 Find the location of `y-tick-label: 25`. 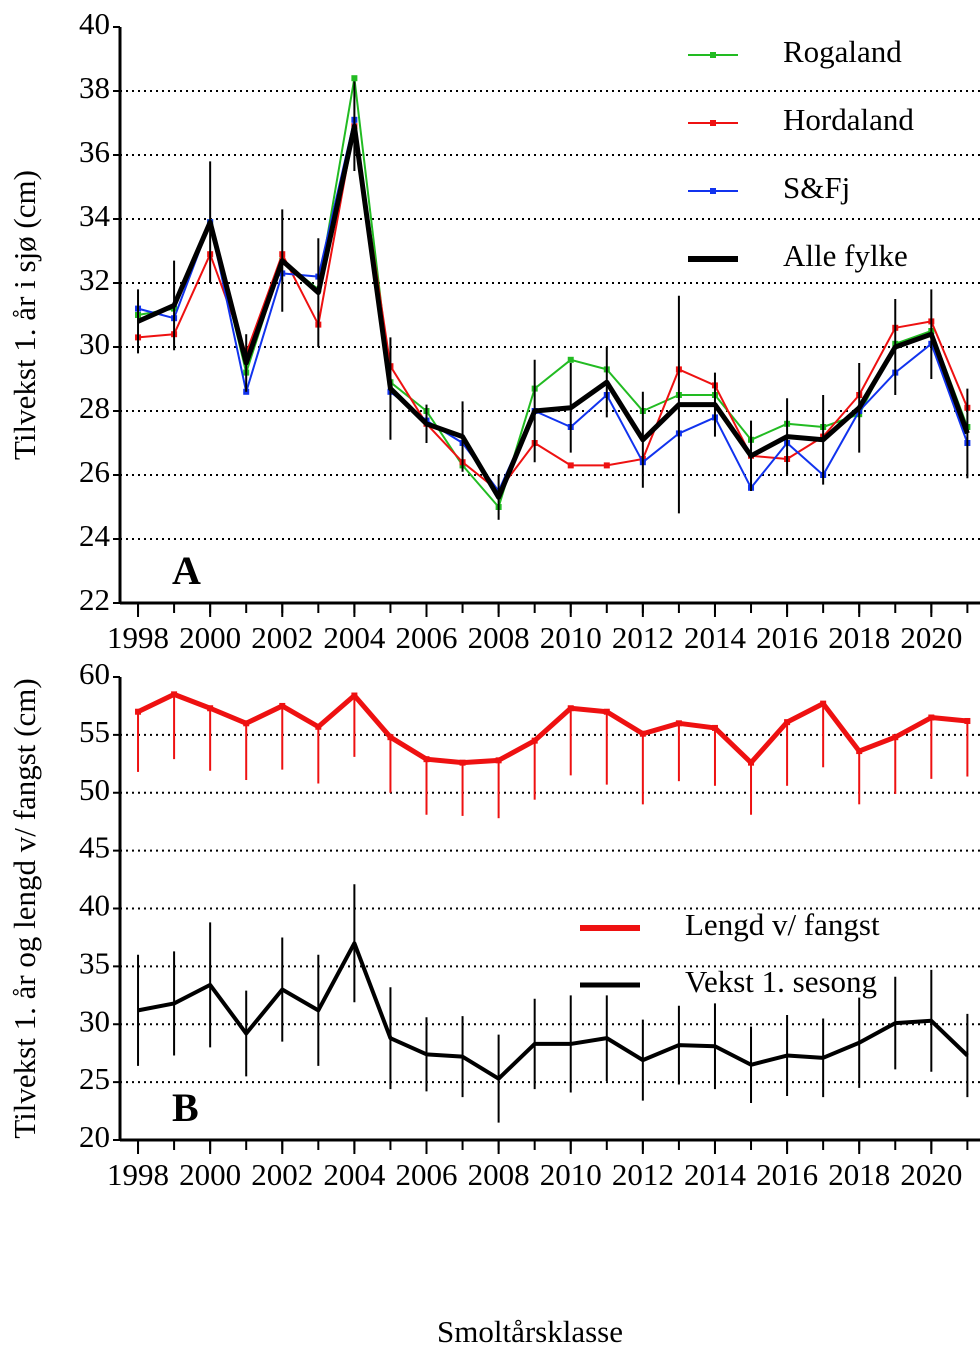

y-tick-label: 25 is located at coordinates (94, 1078).